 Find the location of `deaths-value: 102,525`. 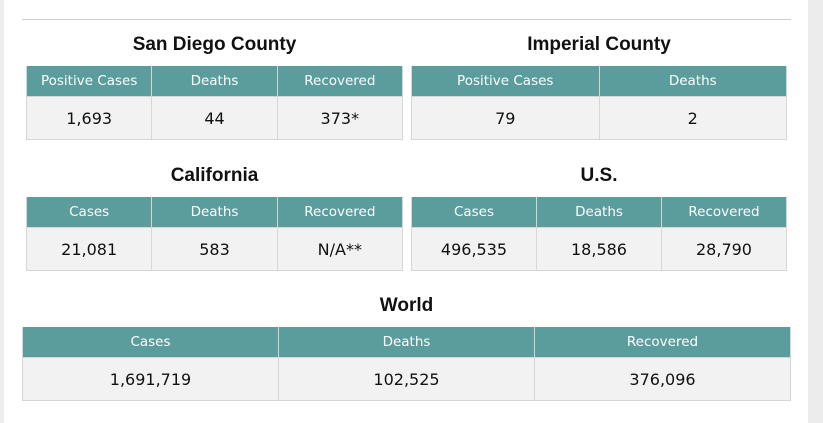

deaths-value: 102,525 is located at coordinates (406, 379).